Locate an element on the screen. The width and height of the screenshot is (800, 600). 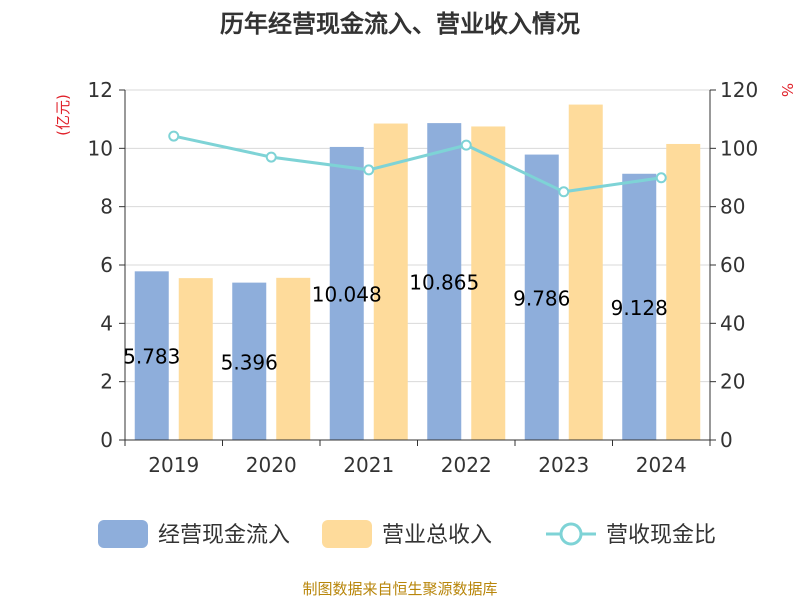
x-tick-label: 2019 is located at coordinates (173, 465).